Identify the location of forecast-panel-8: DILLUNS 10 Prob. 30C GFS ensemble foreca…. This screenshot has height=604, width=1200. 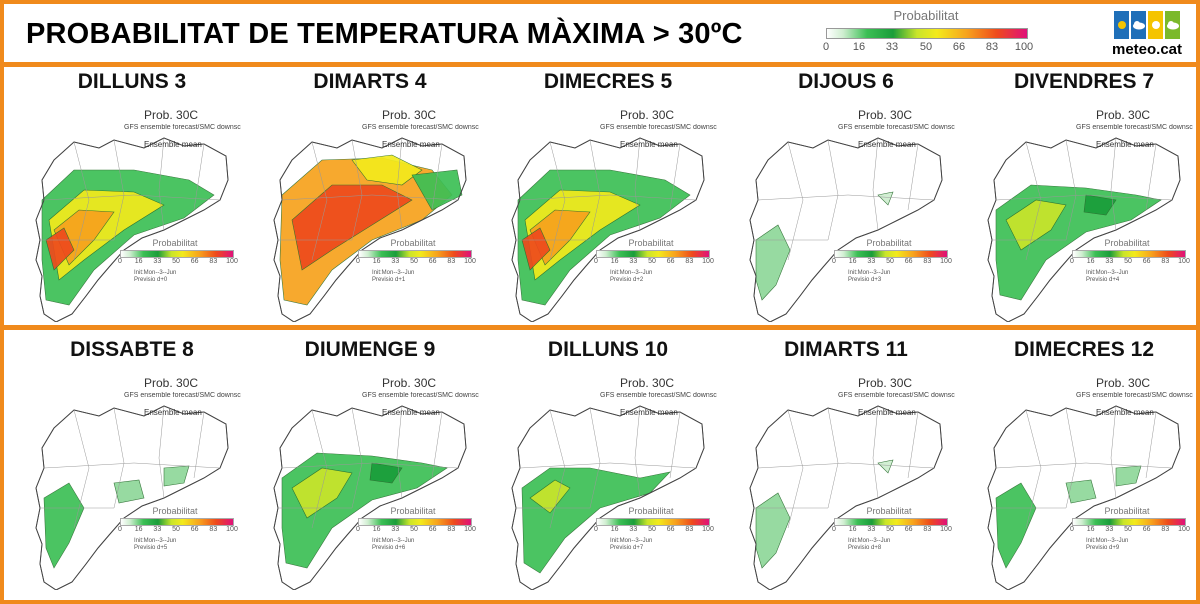
(608, 465).